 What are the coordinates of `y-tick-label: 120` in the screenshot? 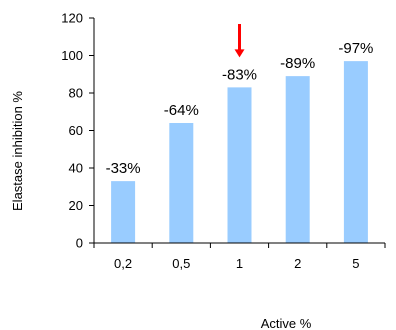 It's located at (72, 18).